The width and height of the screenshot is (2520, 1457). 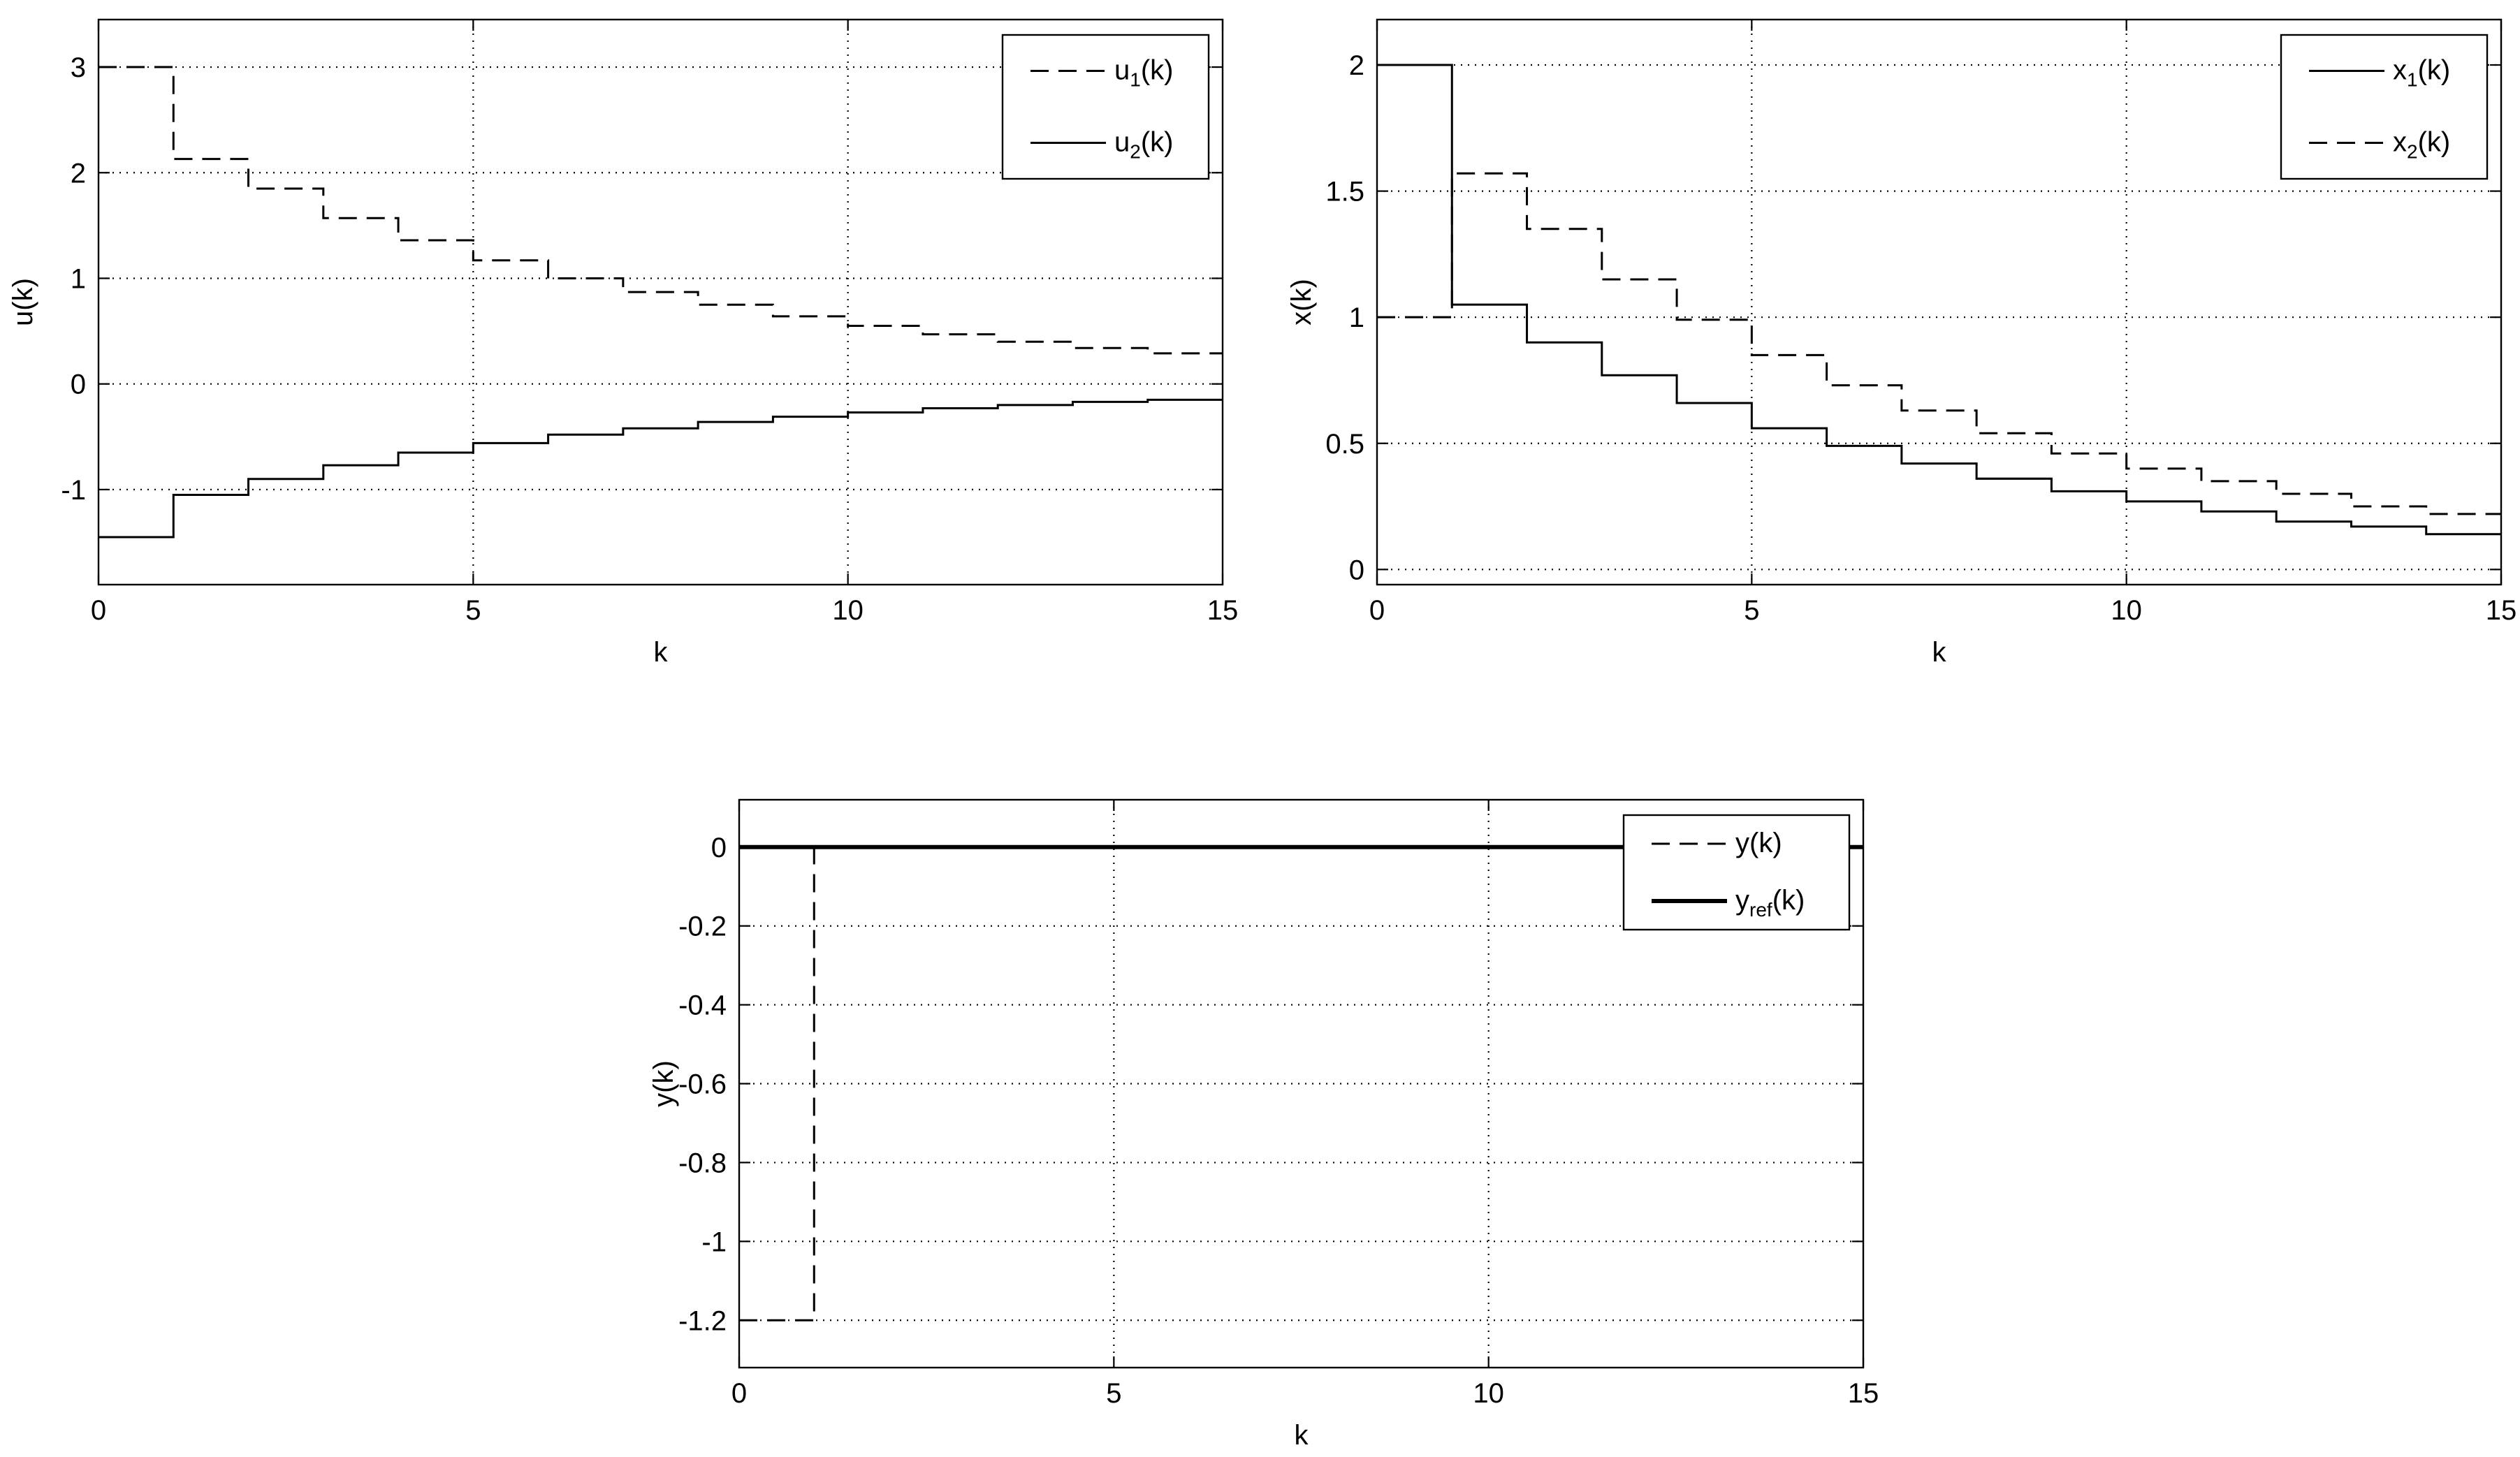 What do you see at coordinates (78, 67) in the screenshot?
I see `u-ytick-label-4: 3` at bounding box center [78, 67].